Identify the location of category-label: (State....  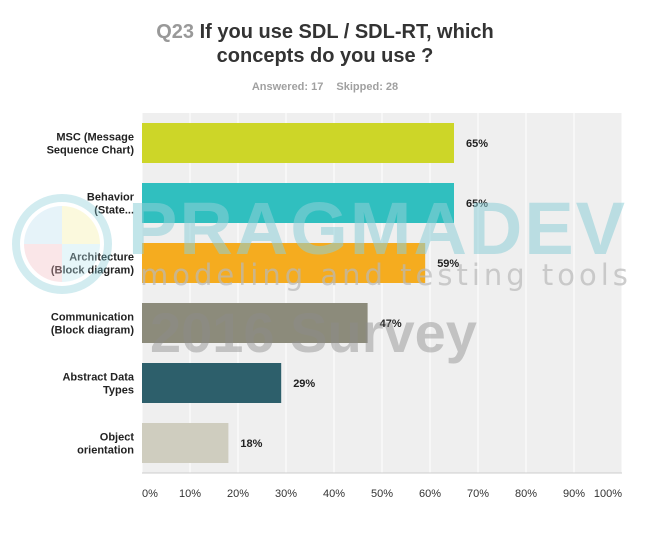
(114, 211).